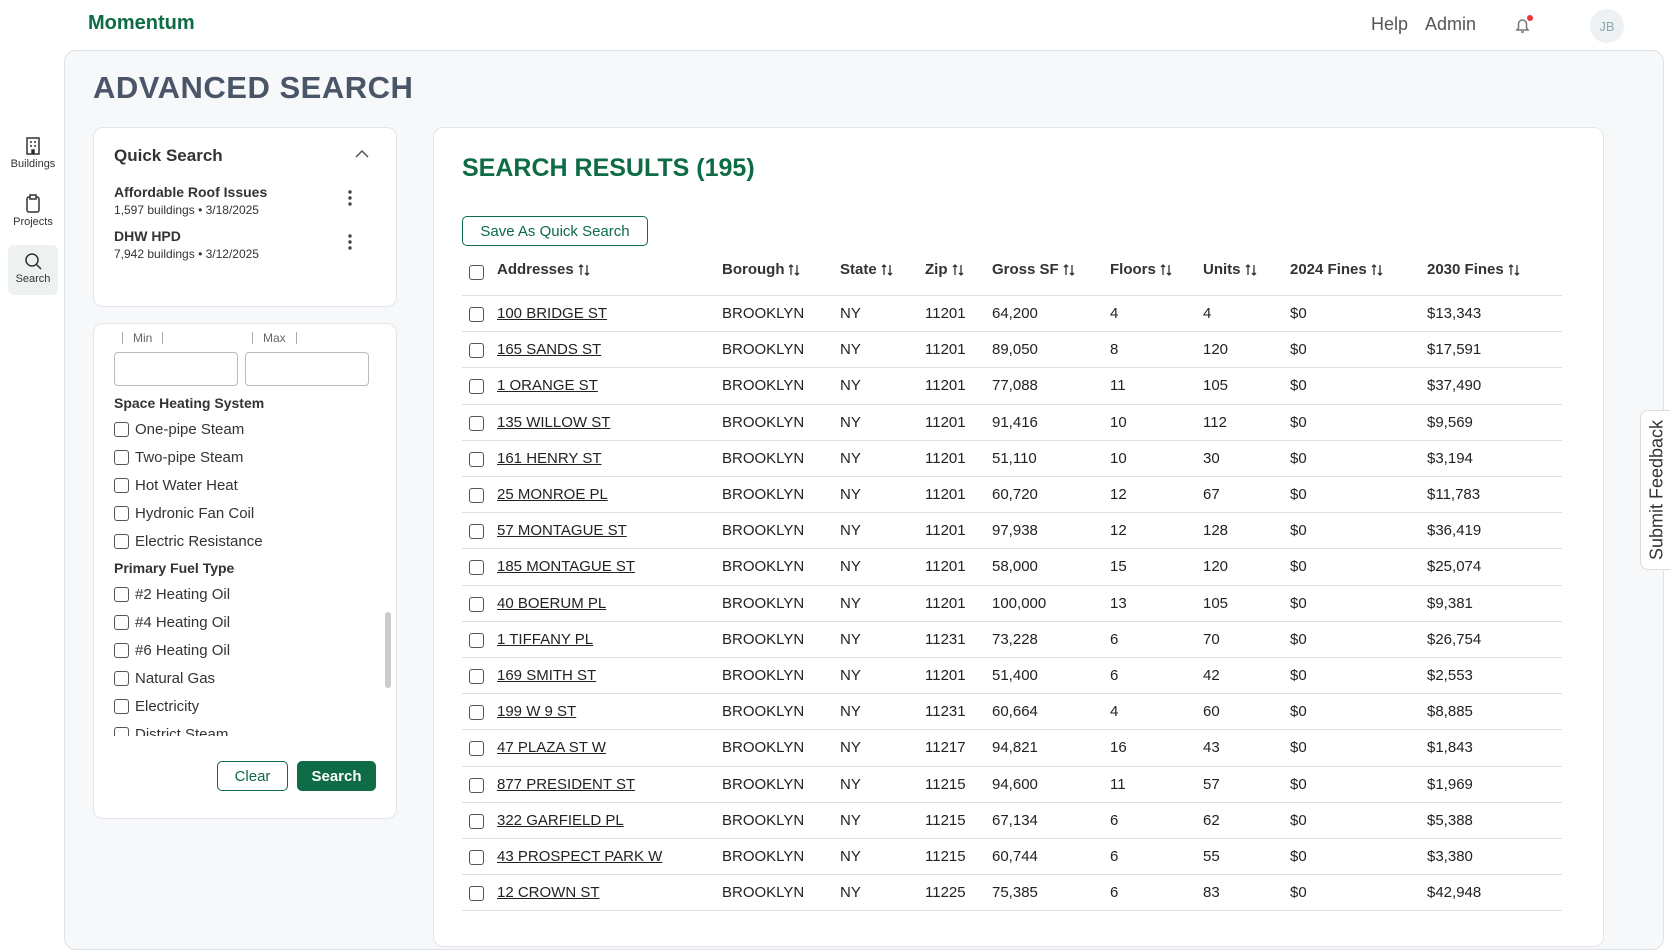  I want to click on filter-option: One-pipe Steam, so click(245, 429).